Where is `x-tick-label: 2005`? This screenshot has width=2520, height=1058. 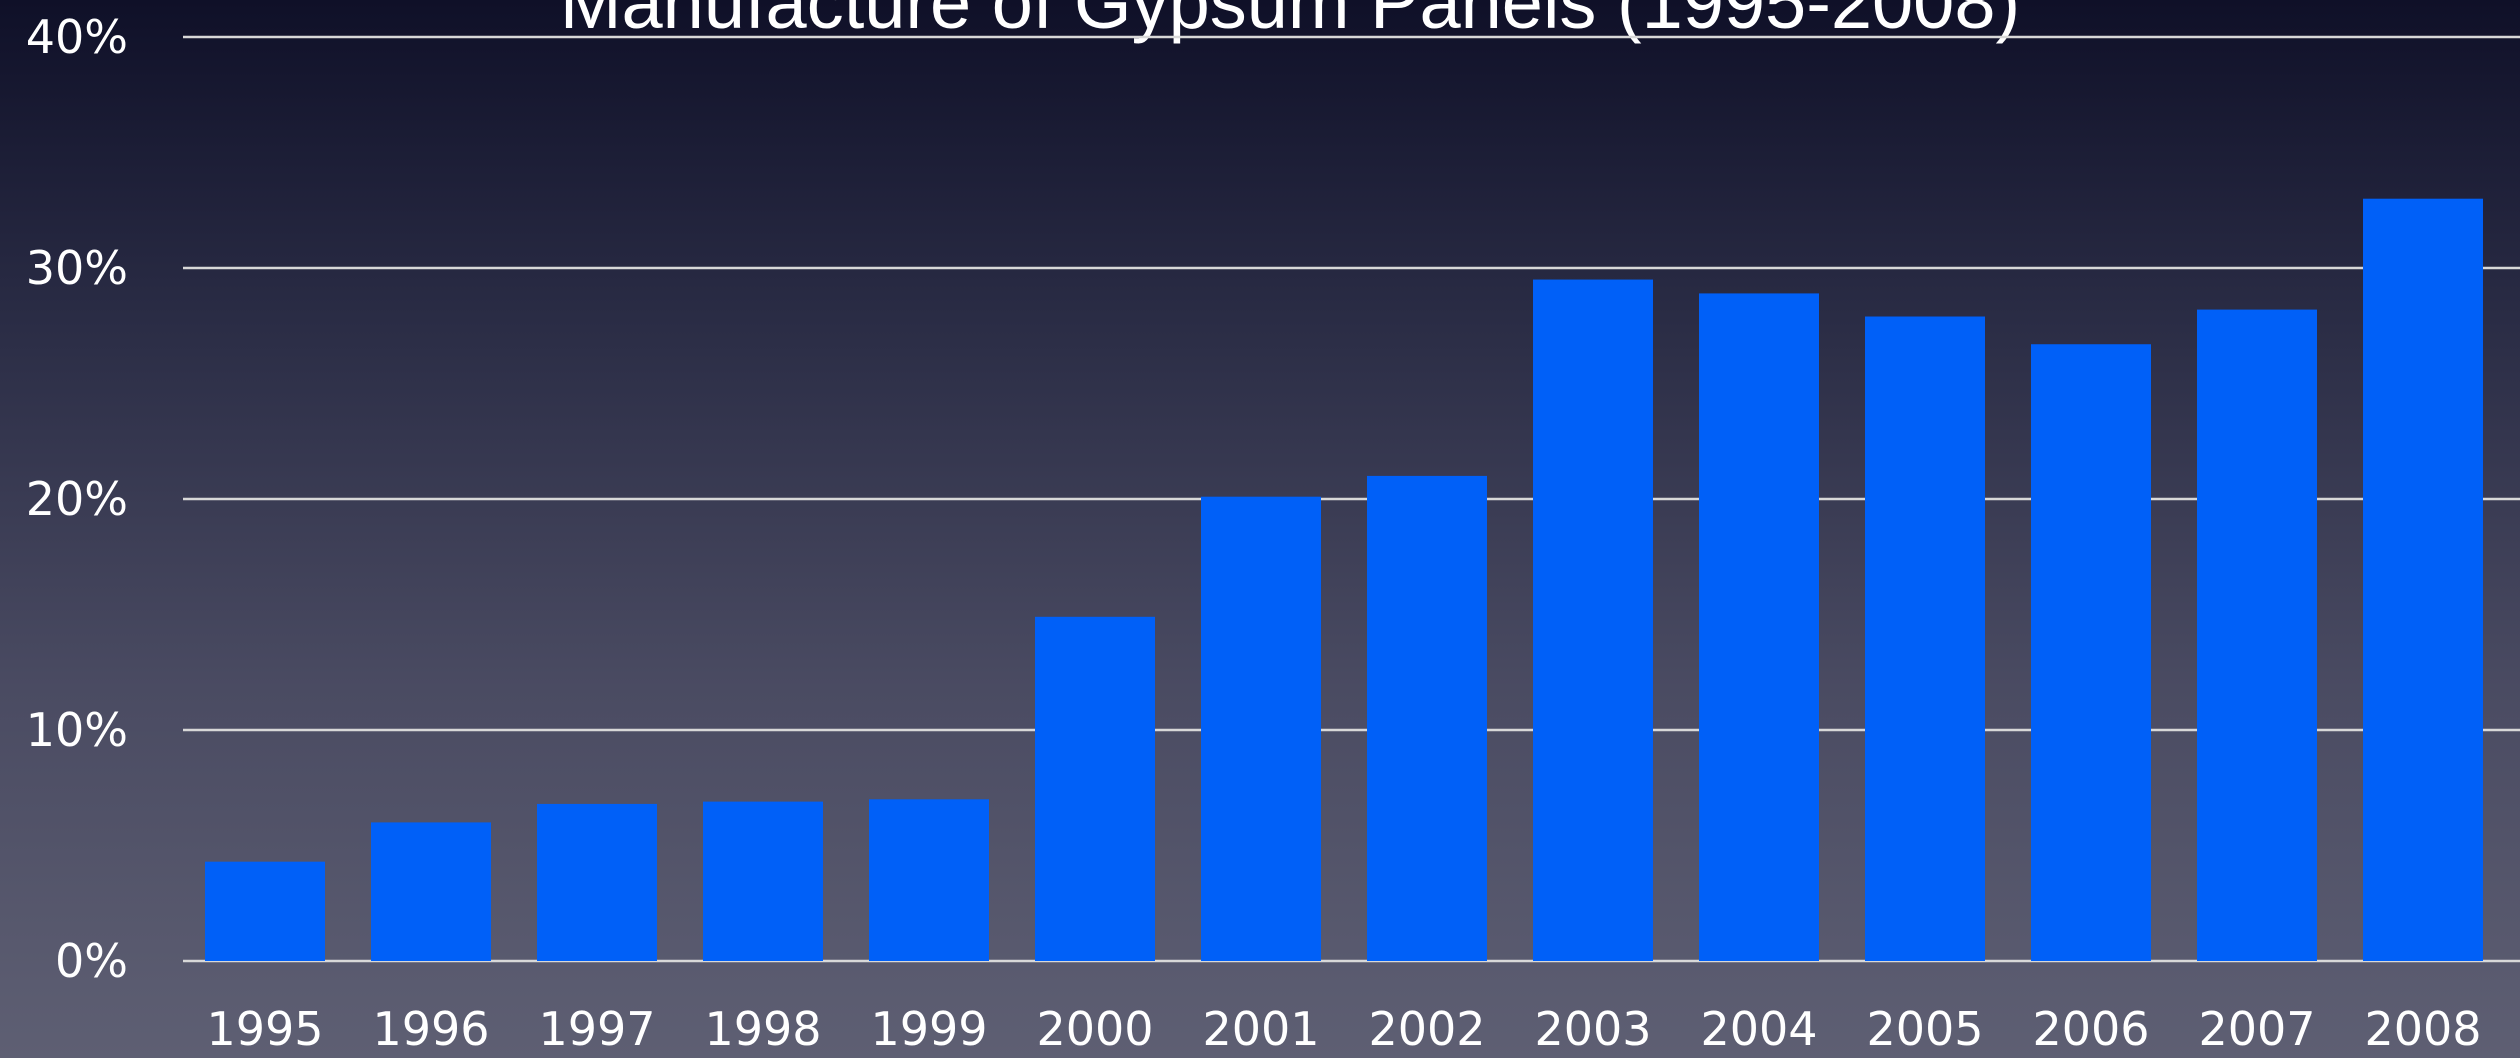
x-tick-label: 2005 is located at coordinates (1924, 1029).